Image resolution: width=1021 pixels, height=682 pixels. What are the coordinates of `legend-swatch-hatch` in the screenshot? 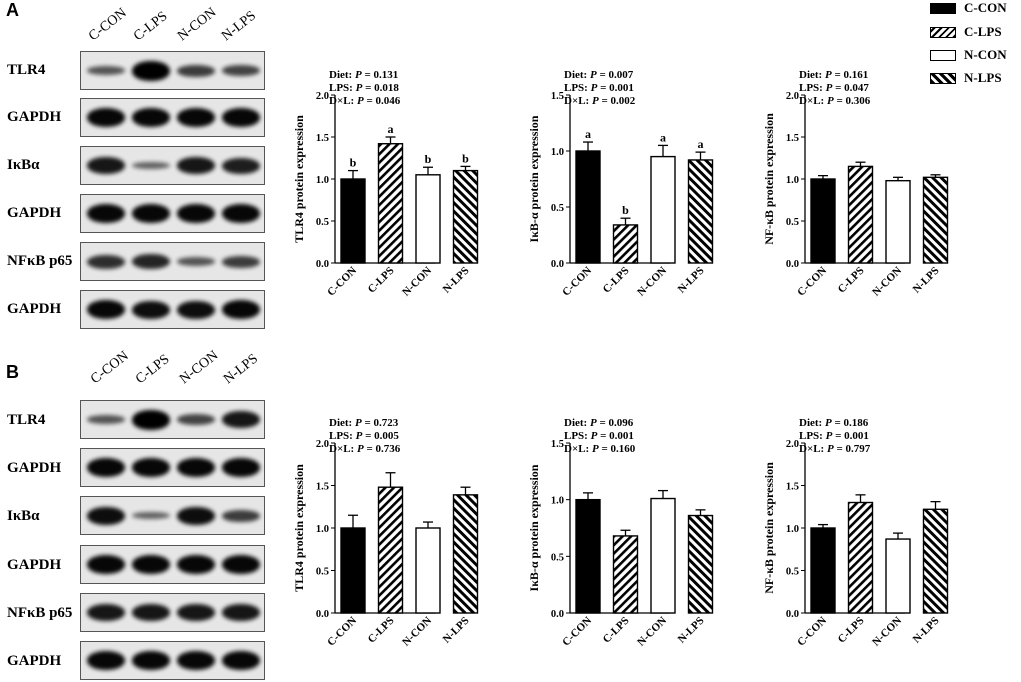 It's located at (943, 78).